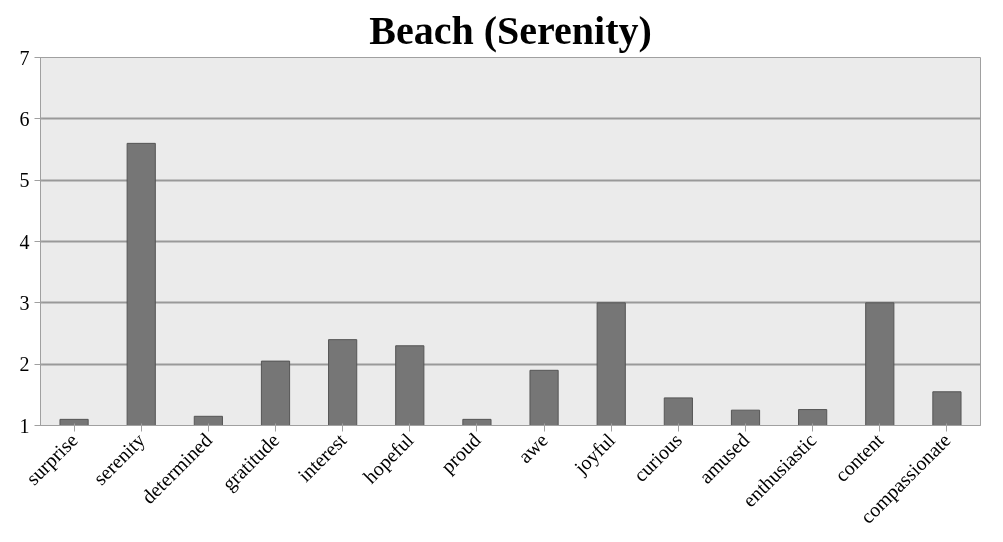 Image resolution: width=1003 pixels, height=542 pixels. Describe the element at coordinates (24, 302) in the screenshot. I see `y-tick-label: 3` at that location.